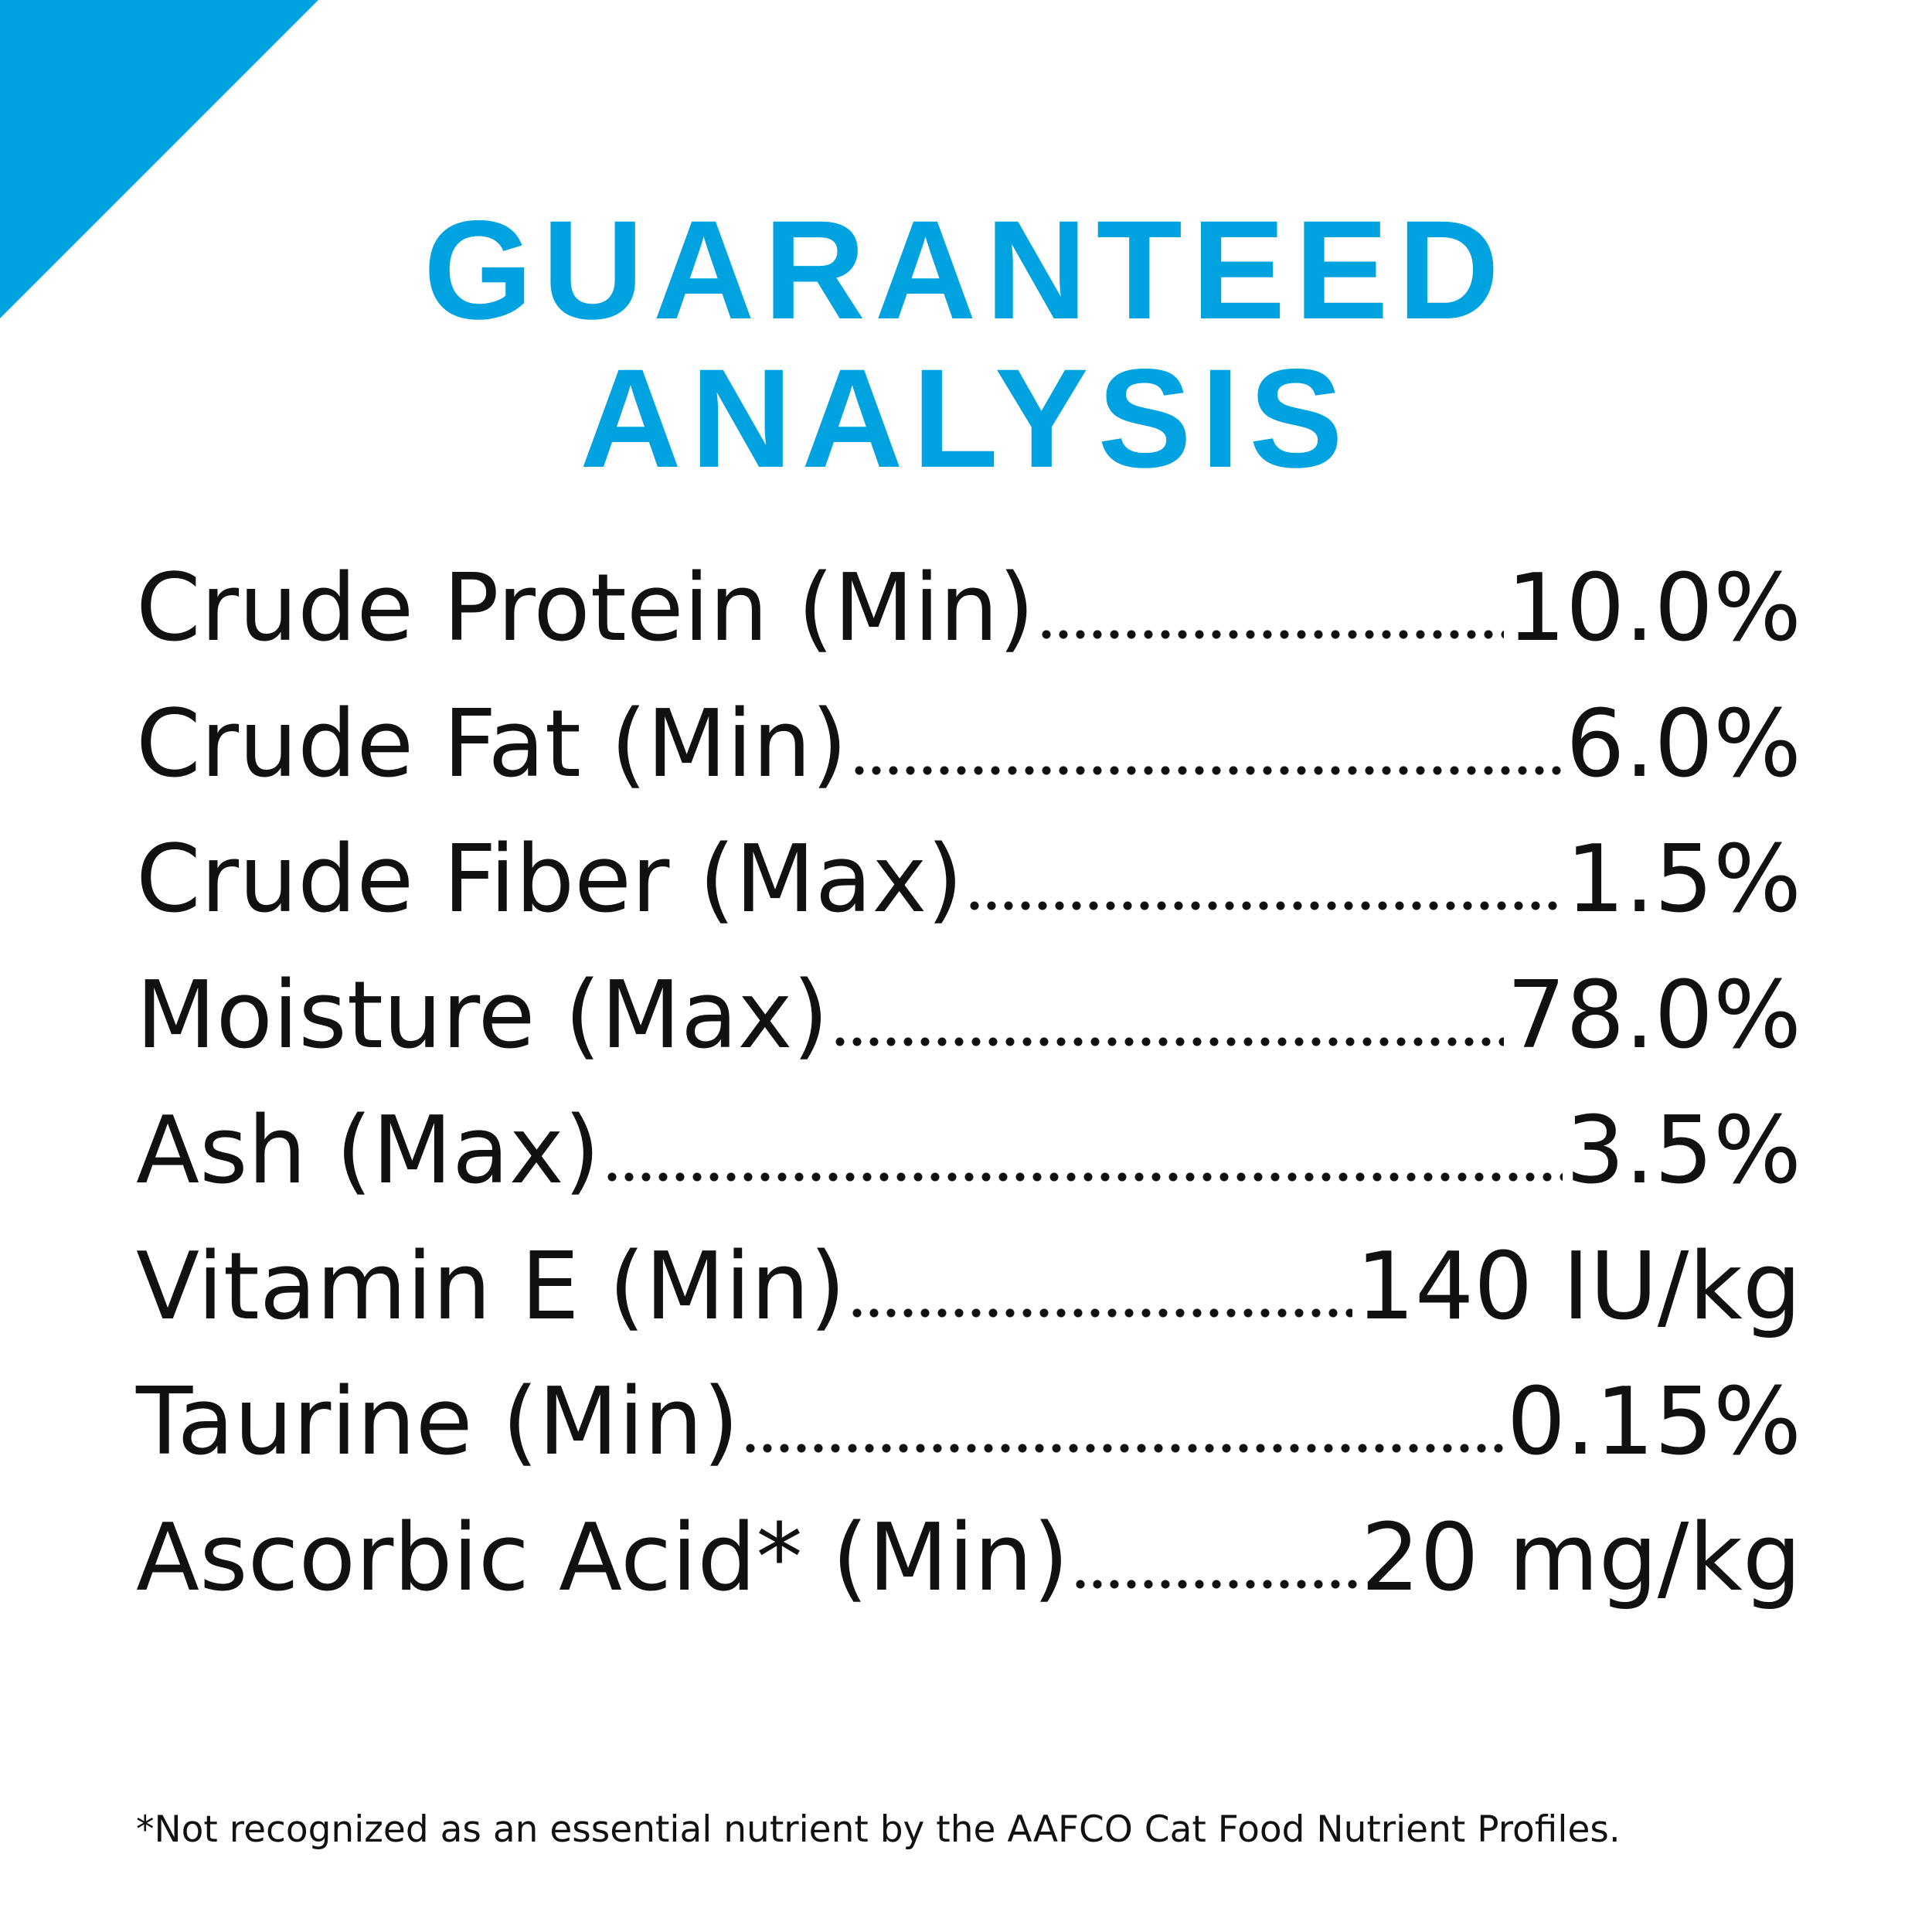  I want to click on analysis-row: Crude Fat (Min) 6.0%, so click(969, 745).